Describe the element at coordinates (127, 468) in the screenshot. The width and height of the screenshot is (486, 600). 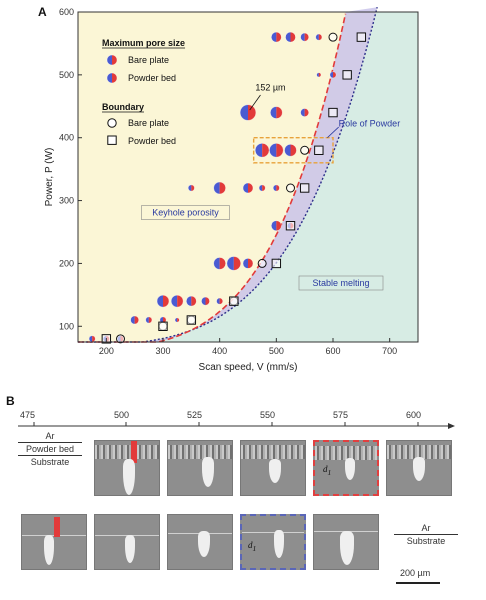
I see `xray-image-500-powder` at that location.